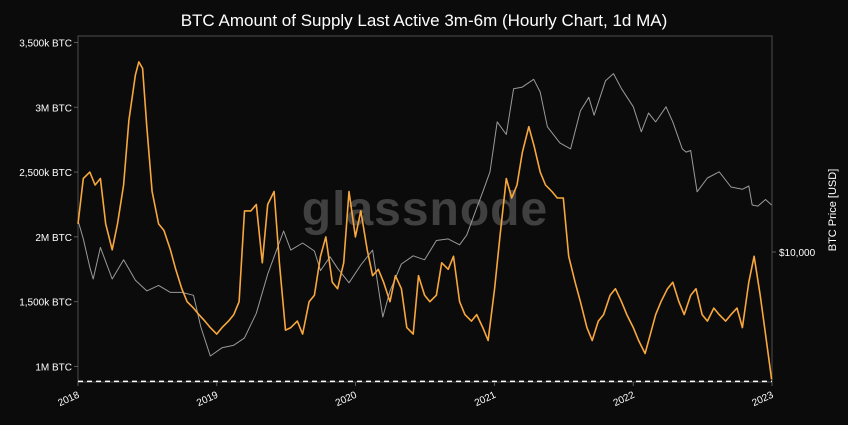 This screenshot has width=848, height=425. What do you see at coordinates (53, 238) in the screenshot?
I see `y-left-tick-label: 2M BTC` at bounding box center [53, 238].